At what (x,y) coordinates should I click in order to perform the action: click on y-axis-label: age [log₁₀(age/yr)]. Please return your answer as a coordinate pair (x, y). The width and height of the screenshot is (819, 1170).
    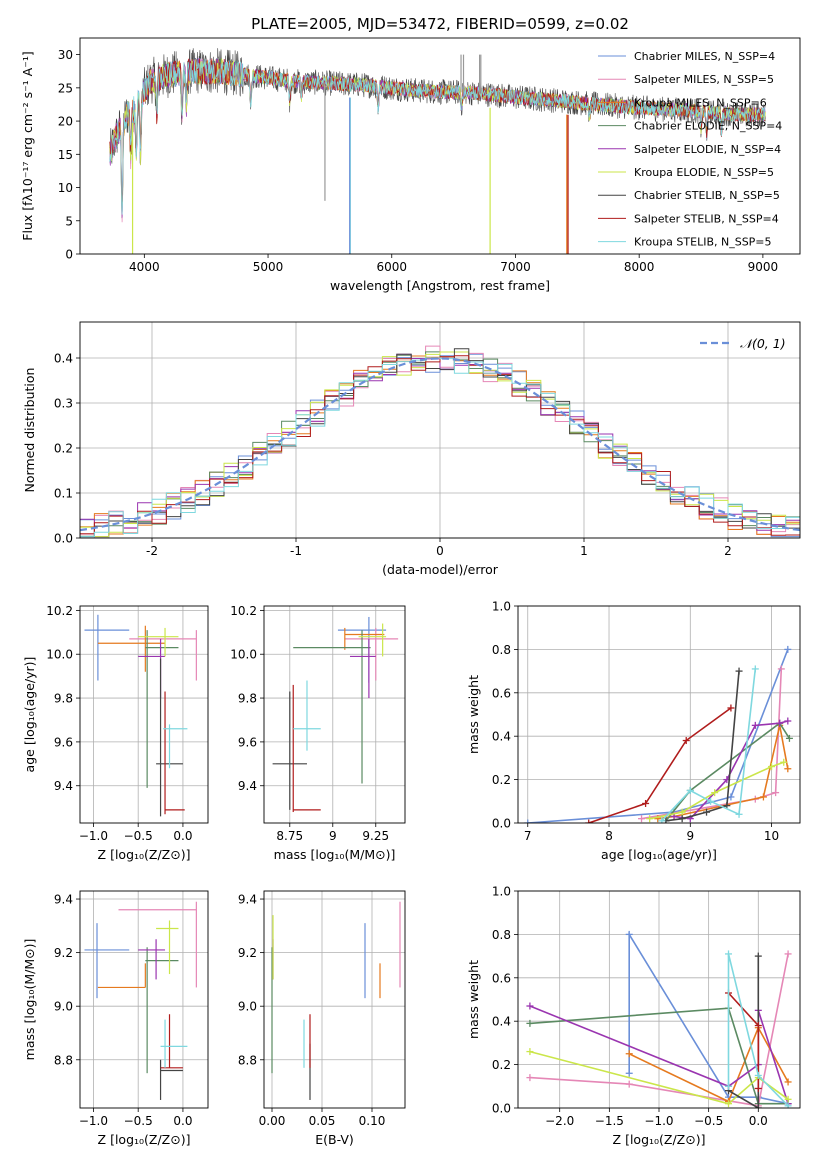
    Looking at the image, I should click on (29, 715).